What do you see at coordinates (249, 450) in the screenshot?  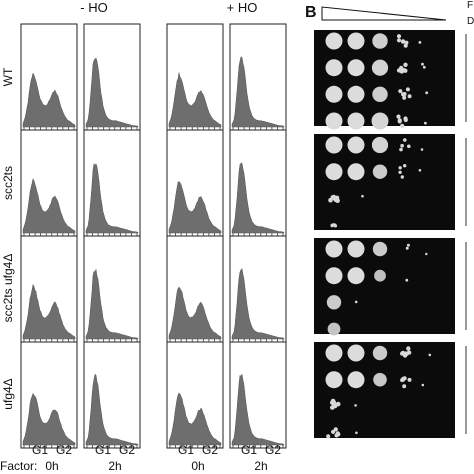 I see `x-tick-g1-d: G1` at bounding box center [249, 450].